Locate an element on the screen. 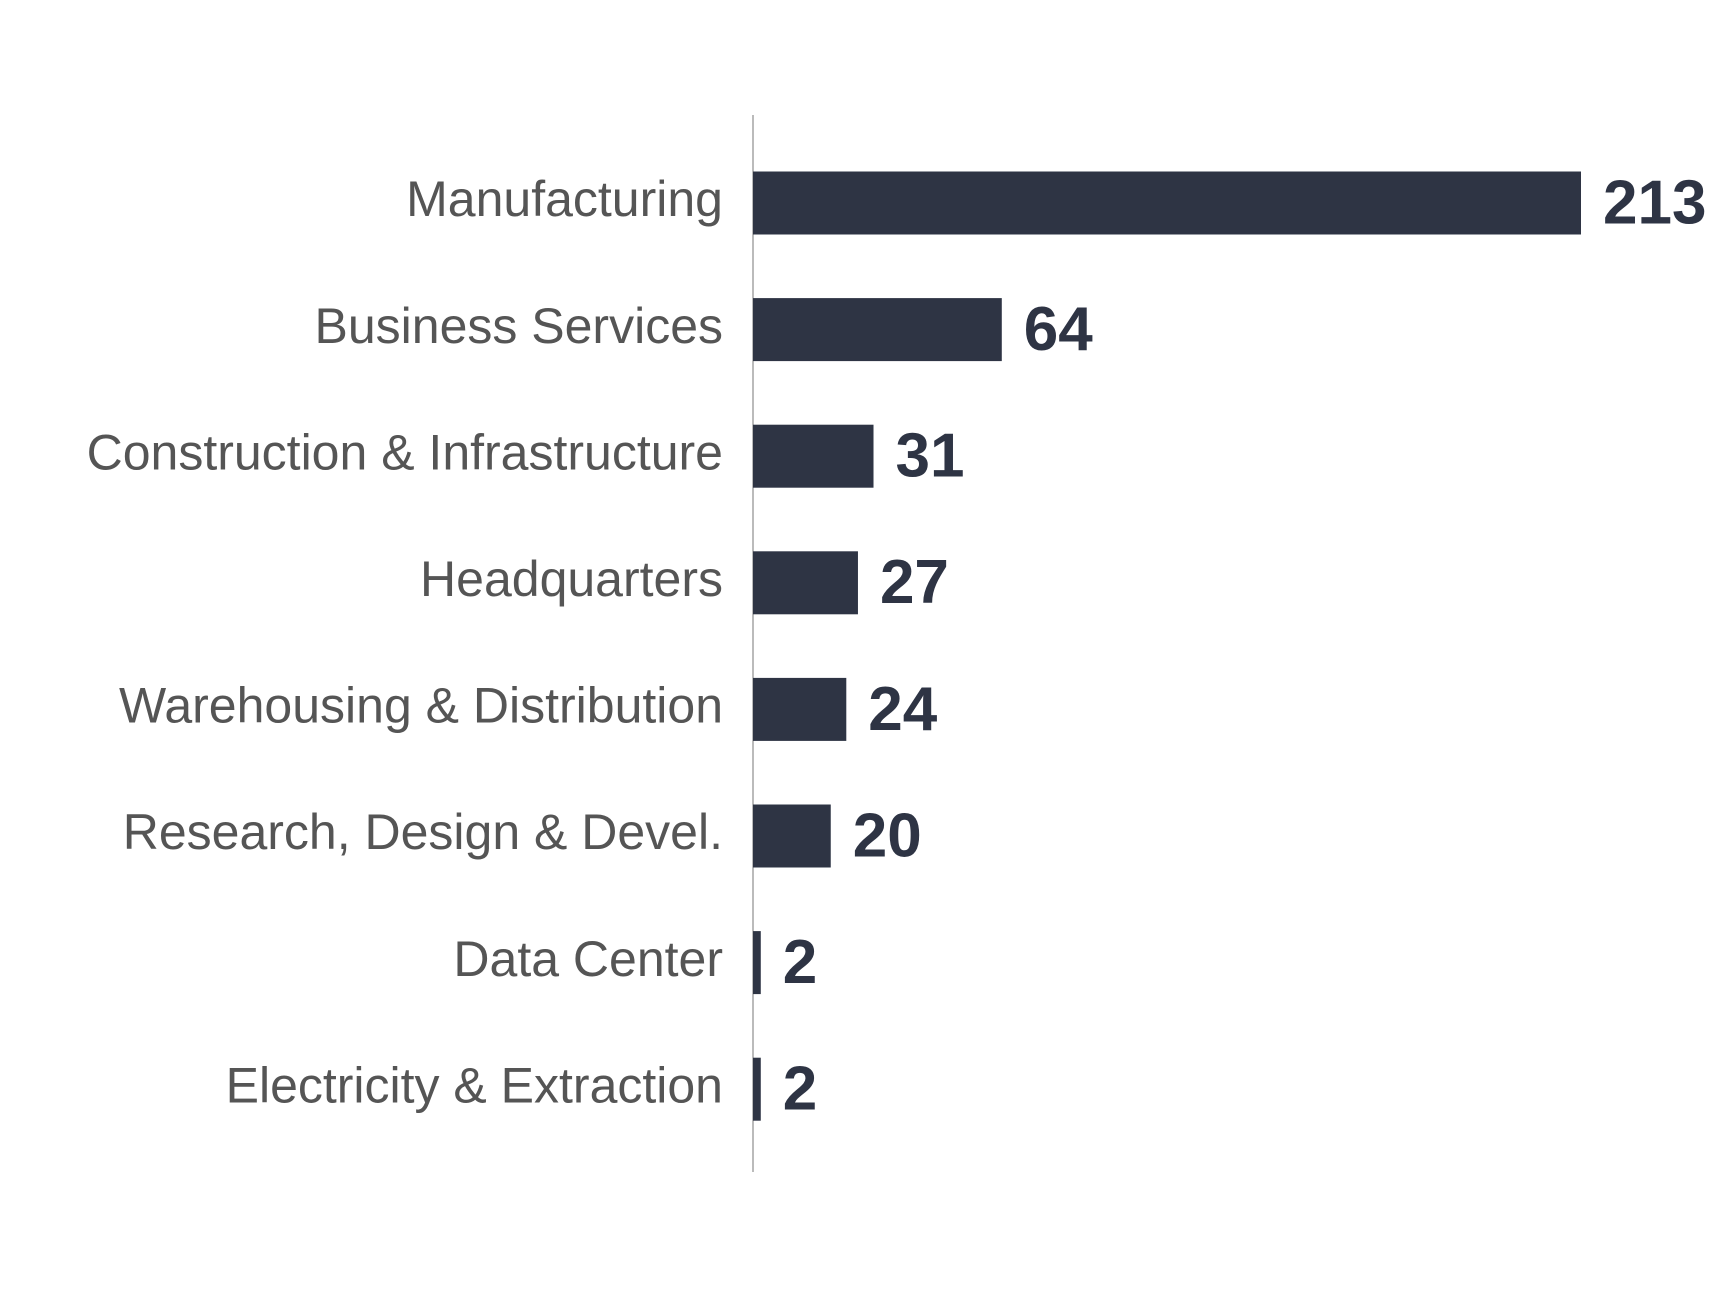 This screenshot has width=1728, height=1301. category-label: Research, Design & Devel. is located at coordinates (423, 832).